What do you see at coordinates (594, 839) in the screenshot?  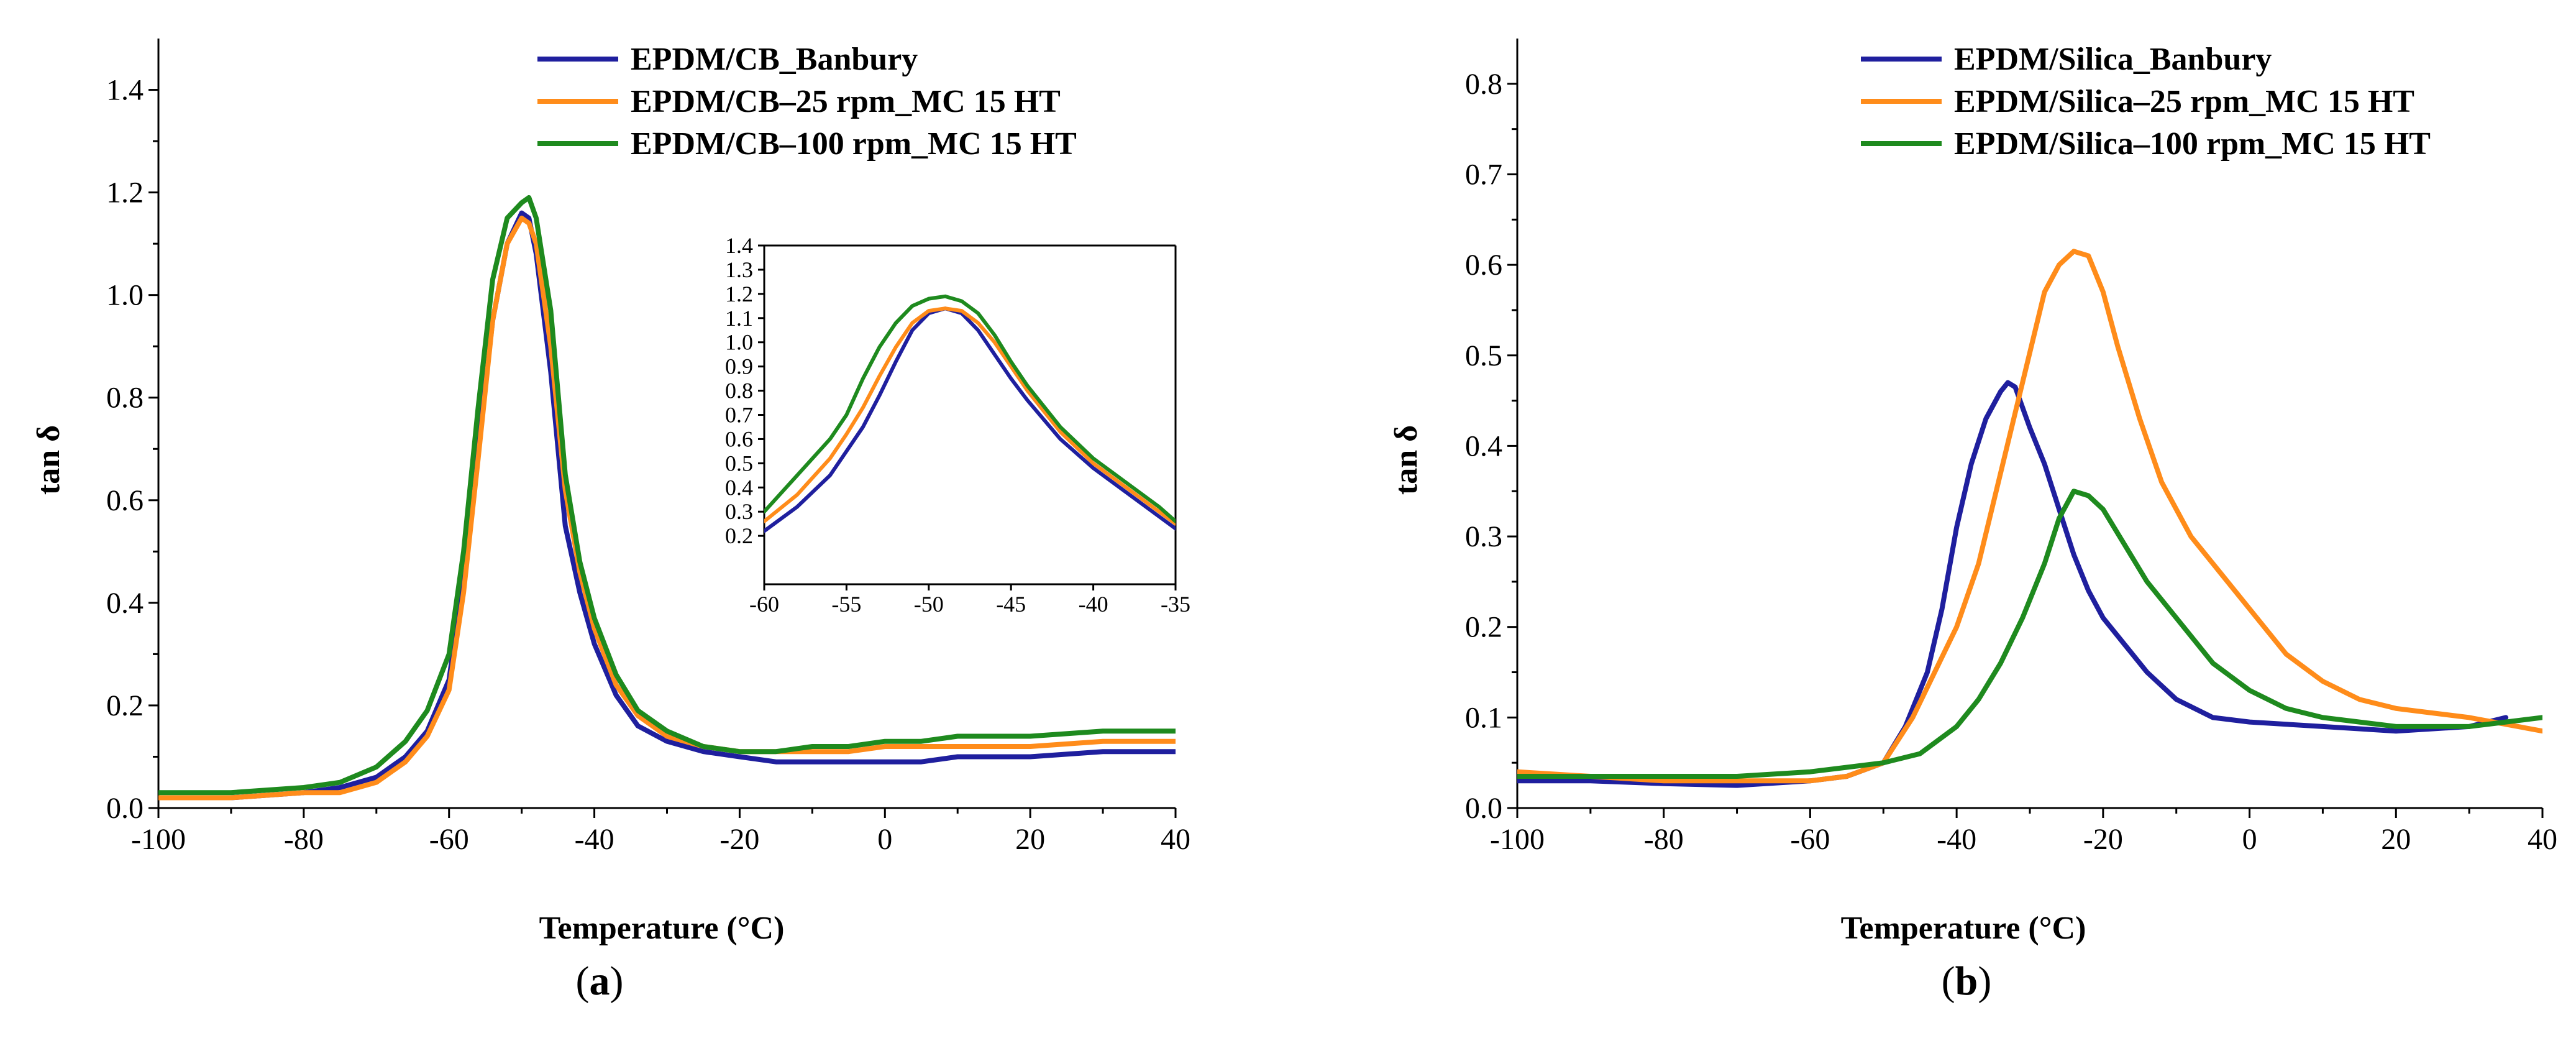 I see `panel-a-x-tick-label: -40` at bounding box center [594, 839].